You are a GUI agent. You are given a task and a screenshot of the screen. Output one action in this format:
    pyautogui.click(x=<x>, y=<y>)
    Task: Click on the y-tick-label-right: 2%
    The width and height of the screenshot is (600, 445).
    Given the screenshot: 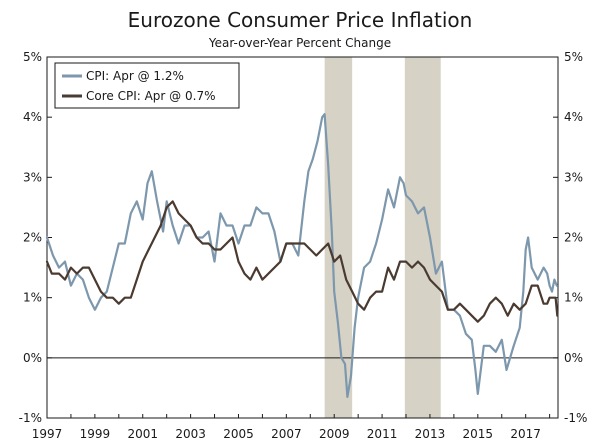 What is the action you would take?
    pyautogui.click(x=573, y=238)
    